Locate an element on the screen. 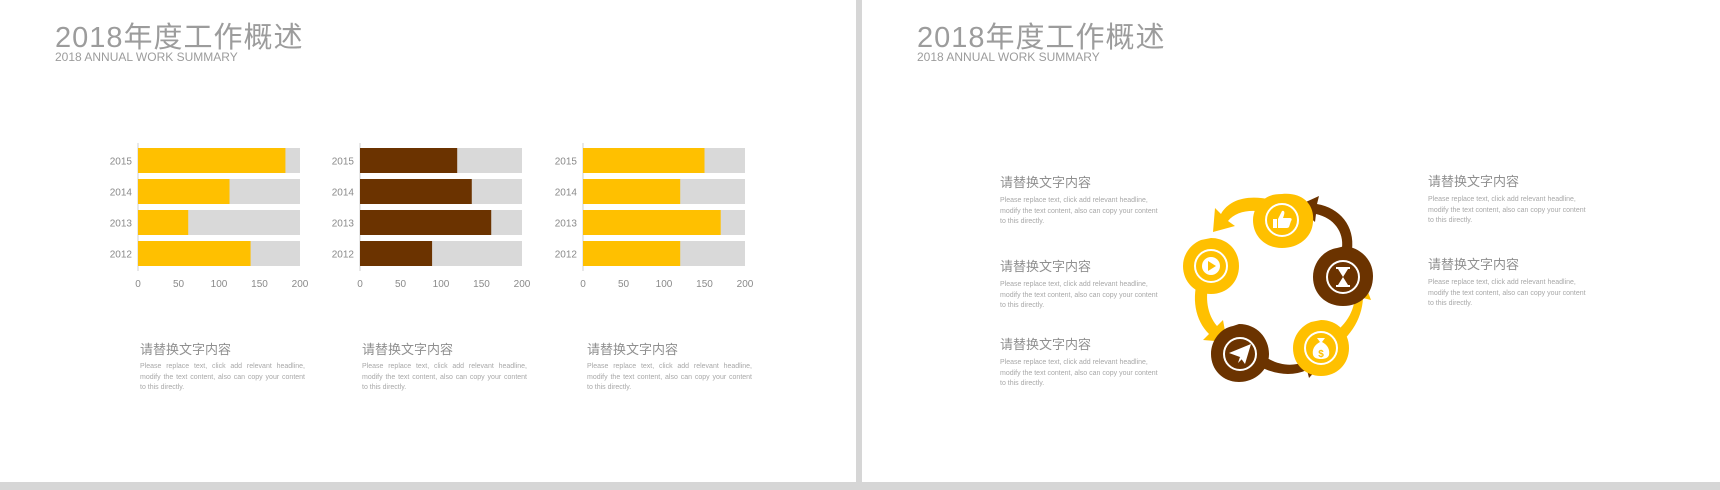 Image resolution: width=1720 pixels, height=490 pixels. play-icon is located at coordinates (1212, 266).